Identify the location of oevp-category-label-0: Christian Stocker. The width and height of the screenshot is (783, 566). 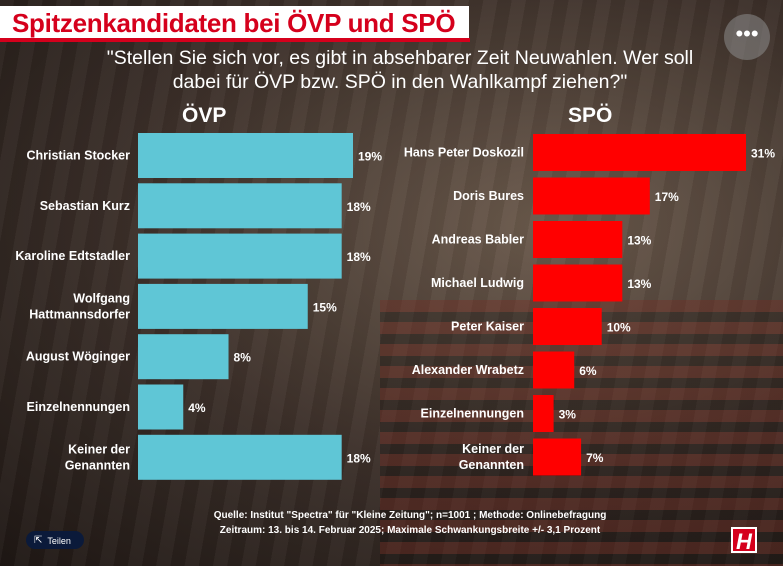
(78, 156).